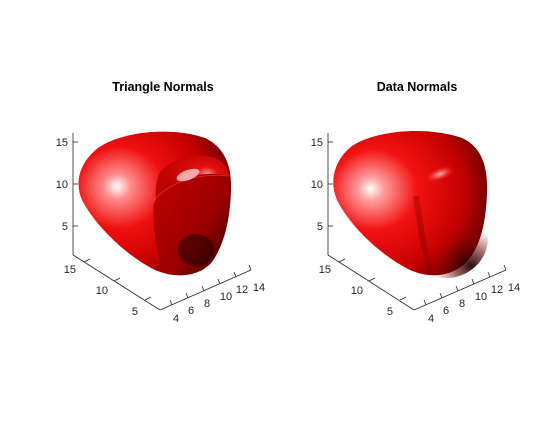  I want to click on surface-crease, so click(423, 234).